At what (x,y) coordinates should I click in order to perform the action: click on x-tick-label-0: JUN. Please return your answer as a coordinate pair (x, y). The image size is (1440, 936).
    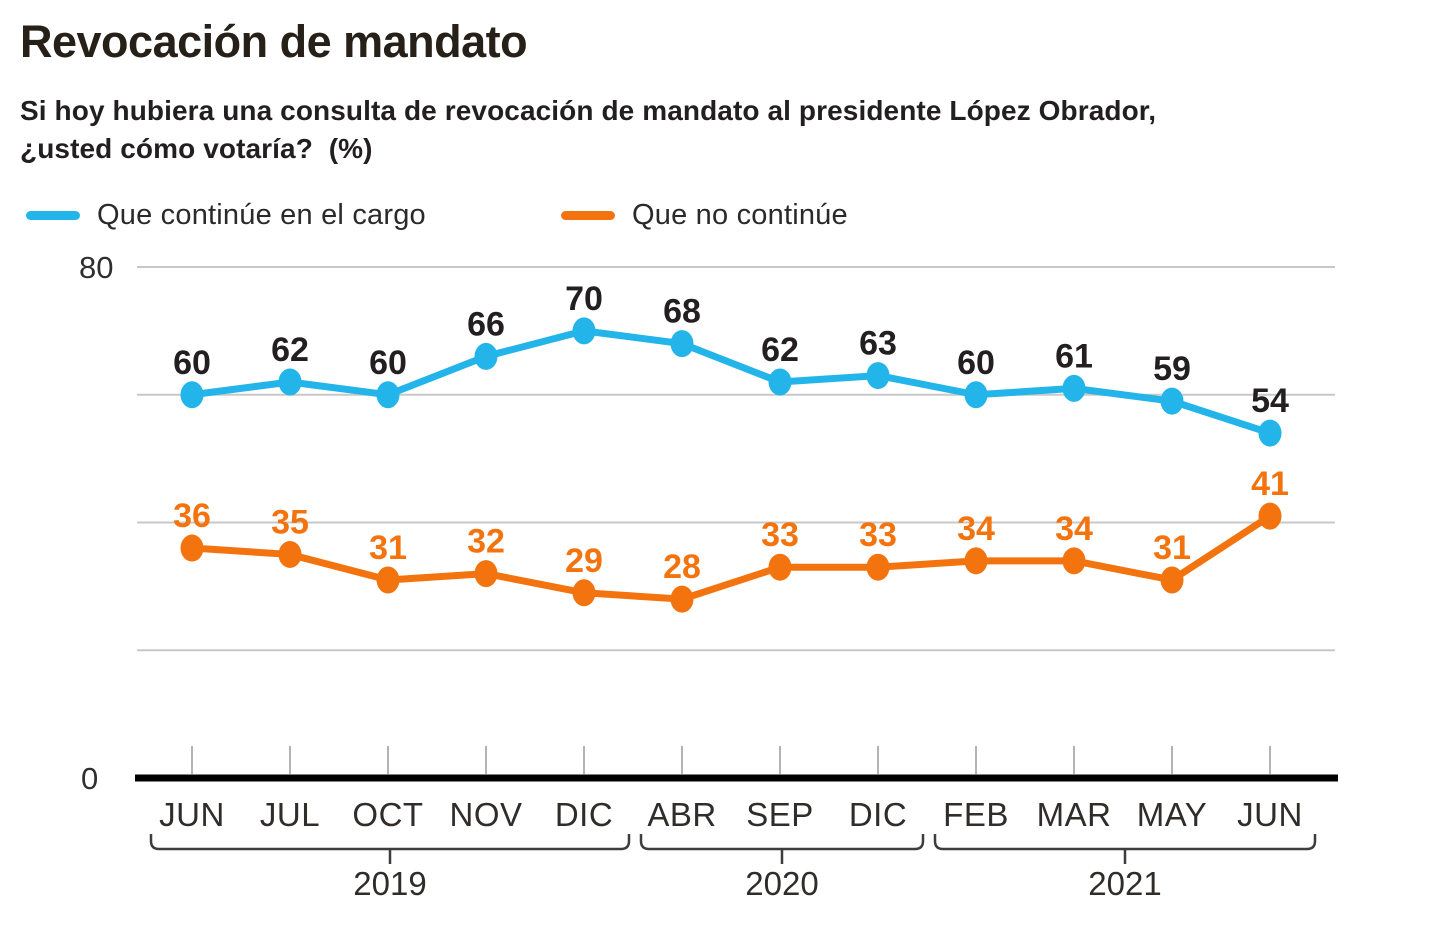
    Looking at the image, I should click on (192, 814).